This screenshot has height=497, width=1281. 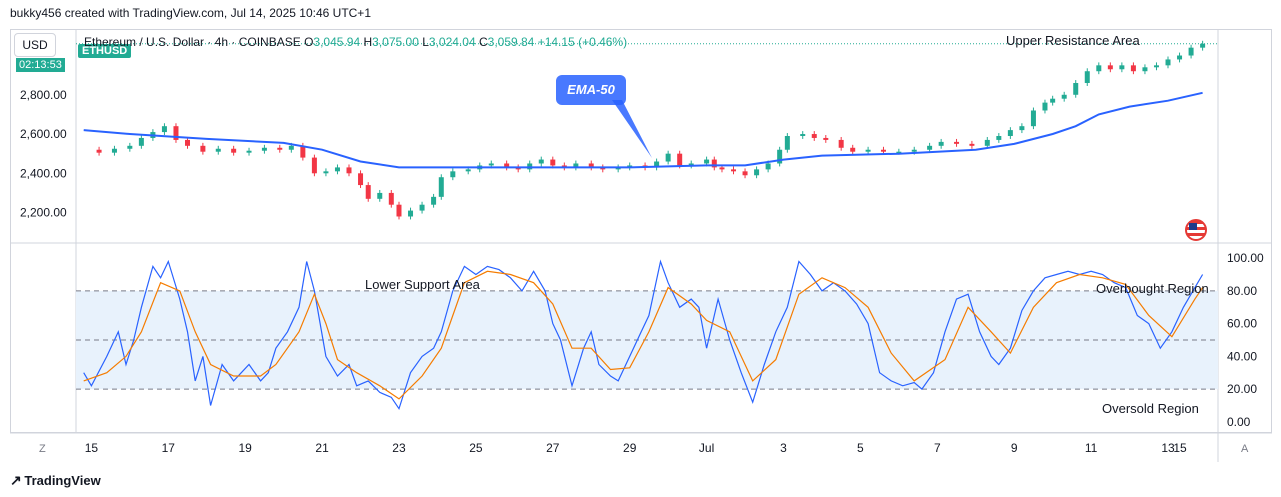 What do you see at coordinates (40, 65) in the screenshot?
I see `countdown-badge: 02:13:53` at bounding box center [40, 65].